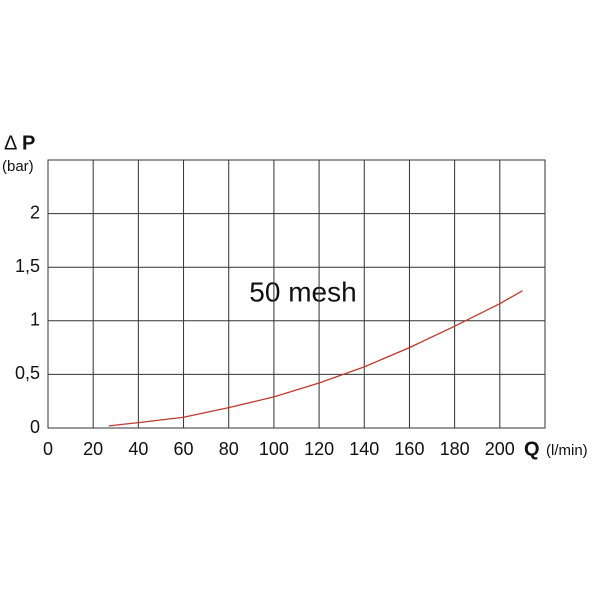 The width and height of the screenshot is (600, 600). What do you see at coordinates (319, 449) in the screenshot?
I see `x-tick-label: 120` at bounding box center [319, 449].